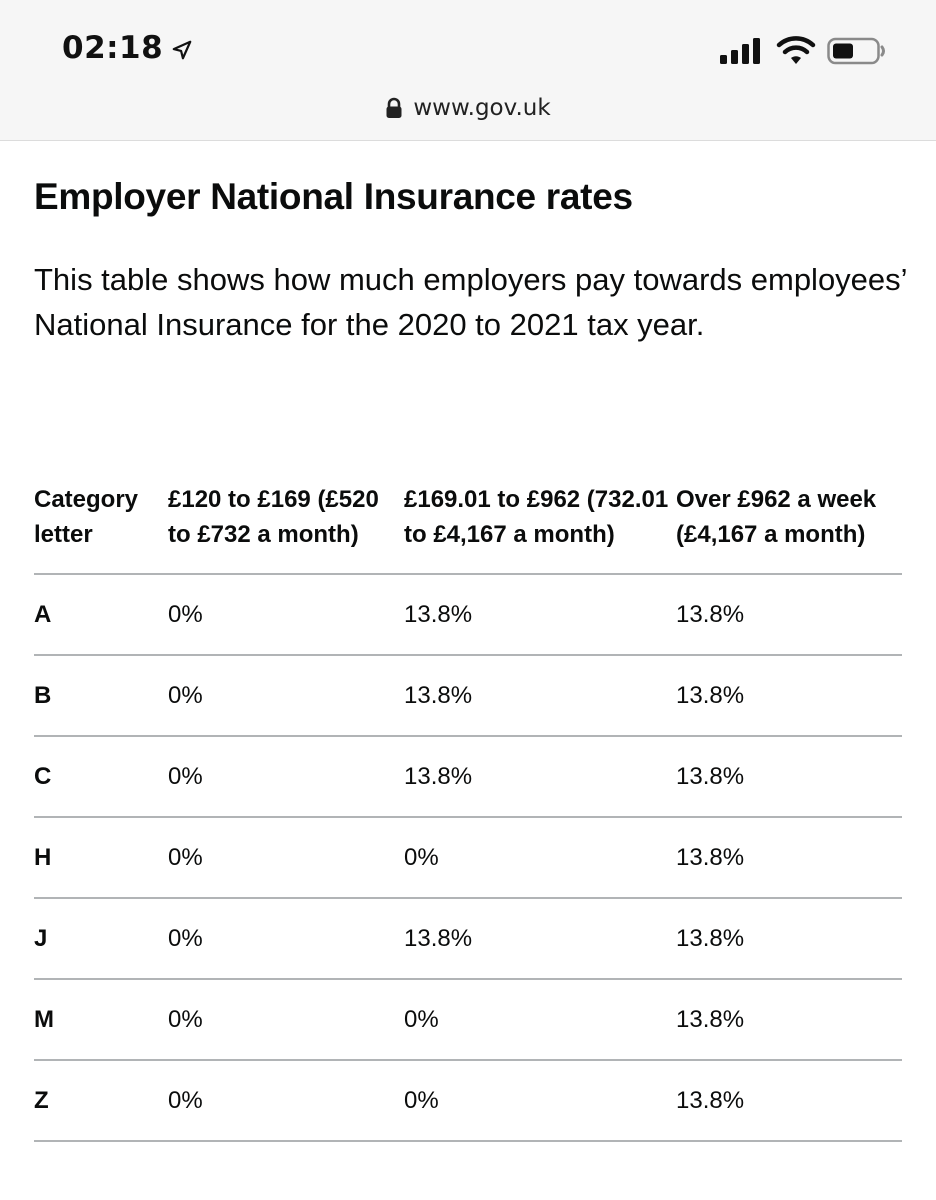  What do you see at coordinates (286, 528) in the screenshot?
I see `header-band-lower: £120 to £169 (£520 to £732 a month)` at bounding box center [286, 528].